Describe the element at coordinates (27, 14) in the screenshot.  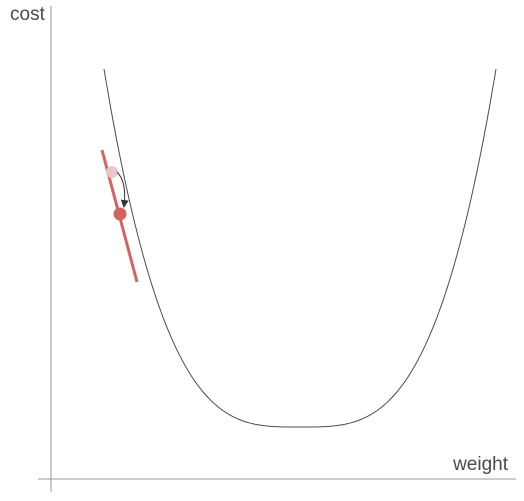
I see `y-axis-label: cost` at that location.